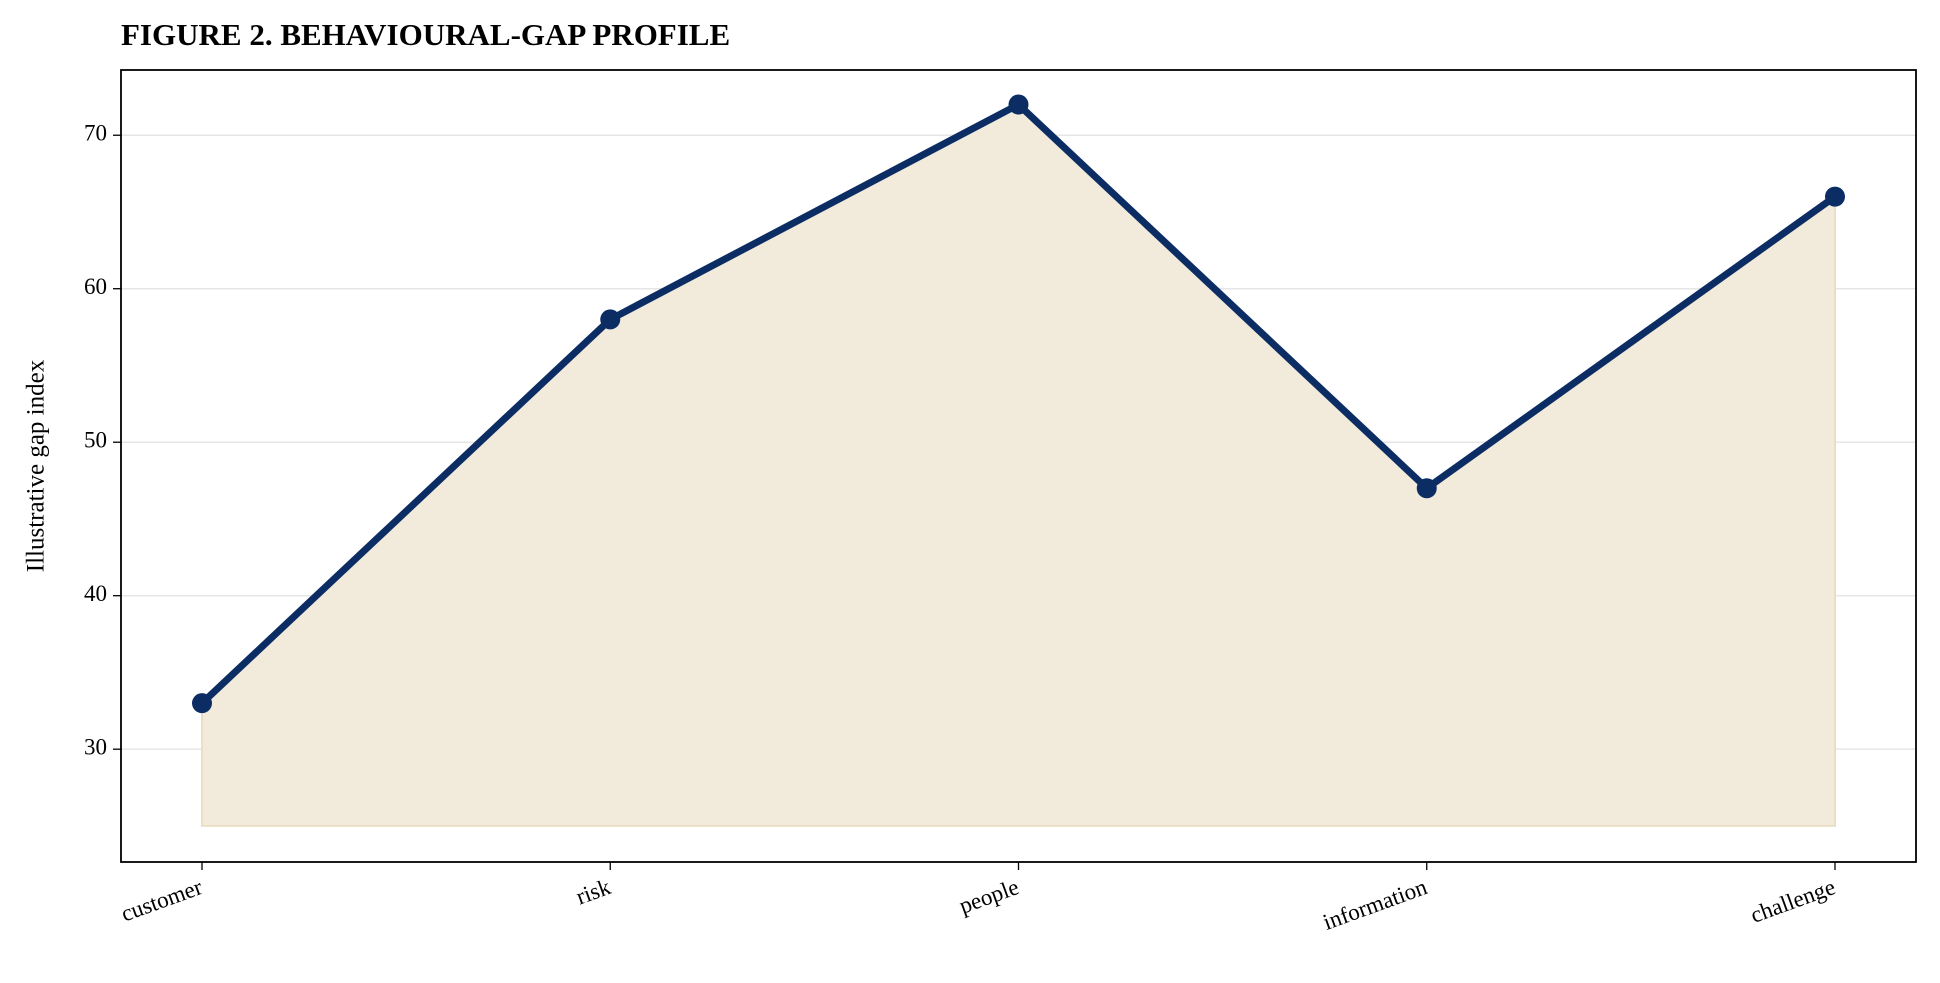  What do you see at coordinates (989, 896) in the screenshot?
I see `x-tick-label: people` at bounding box center [989, 896].